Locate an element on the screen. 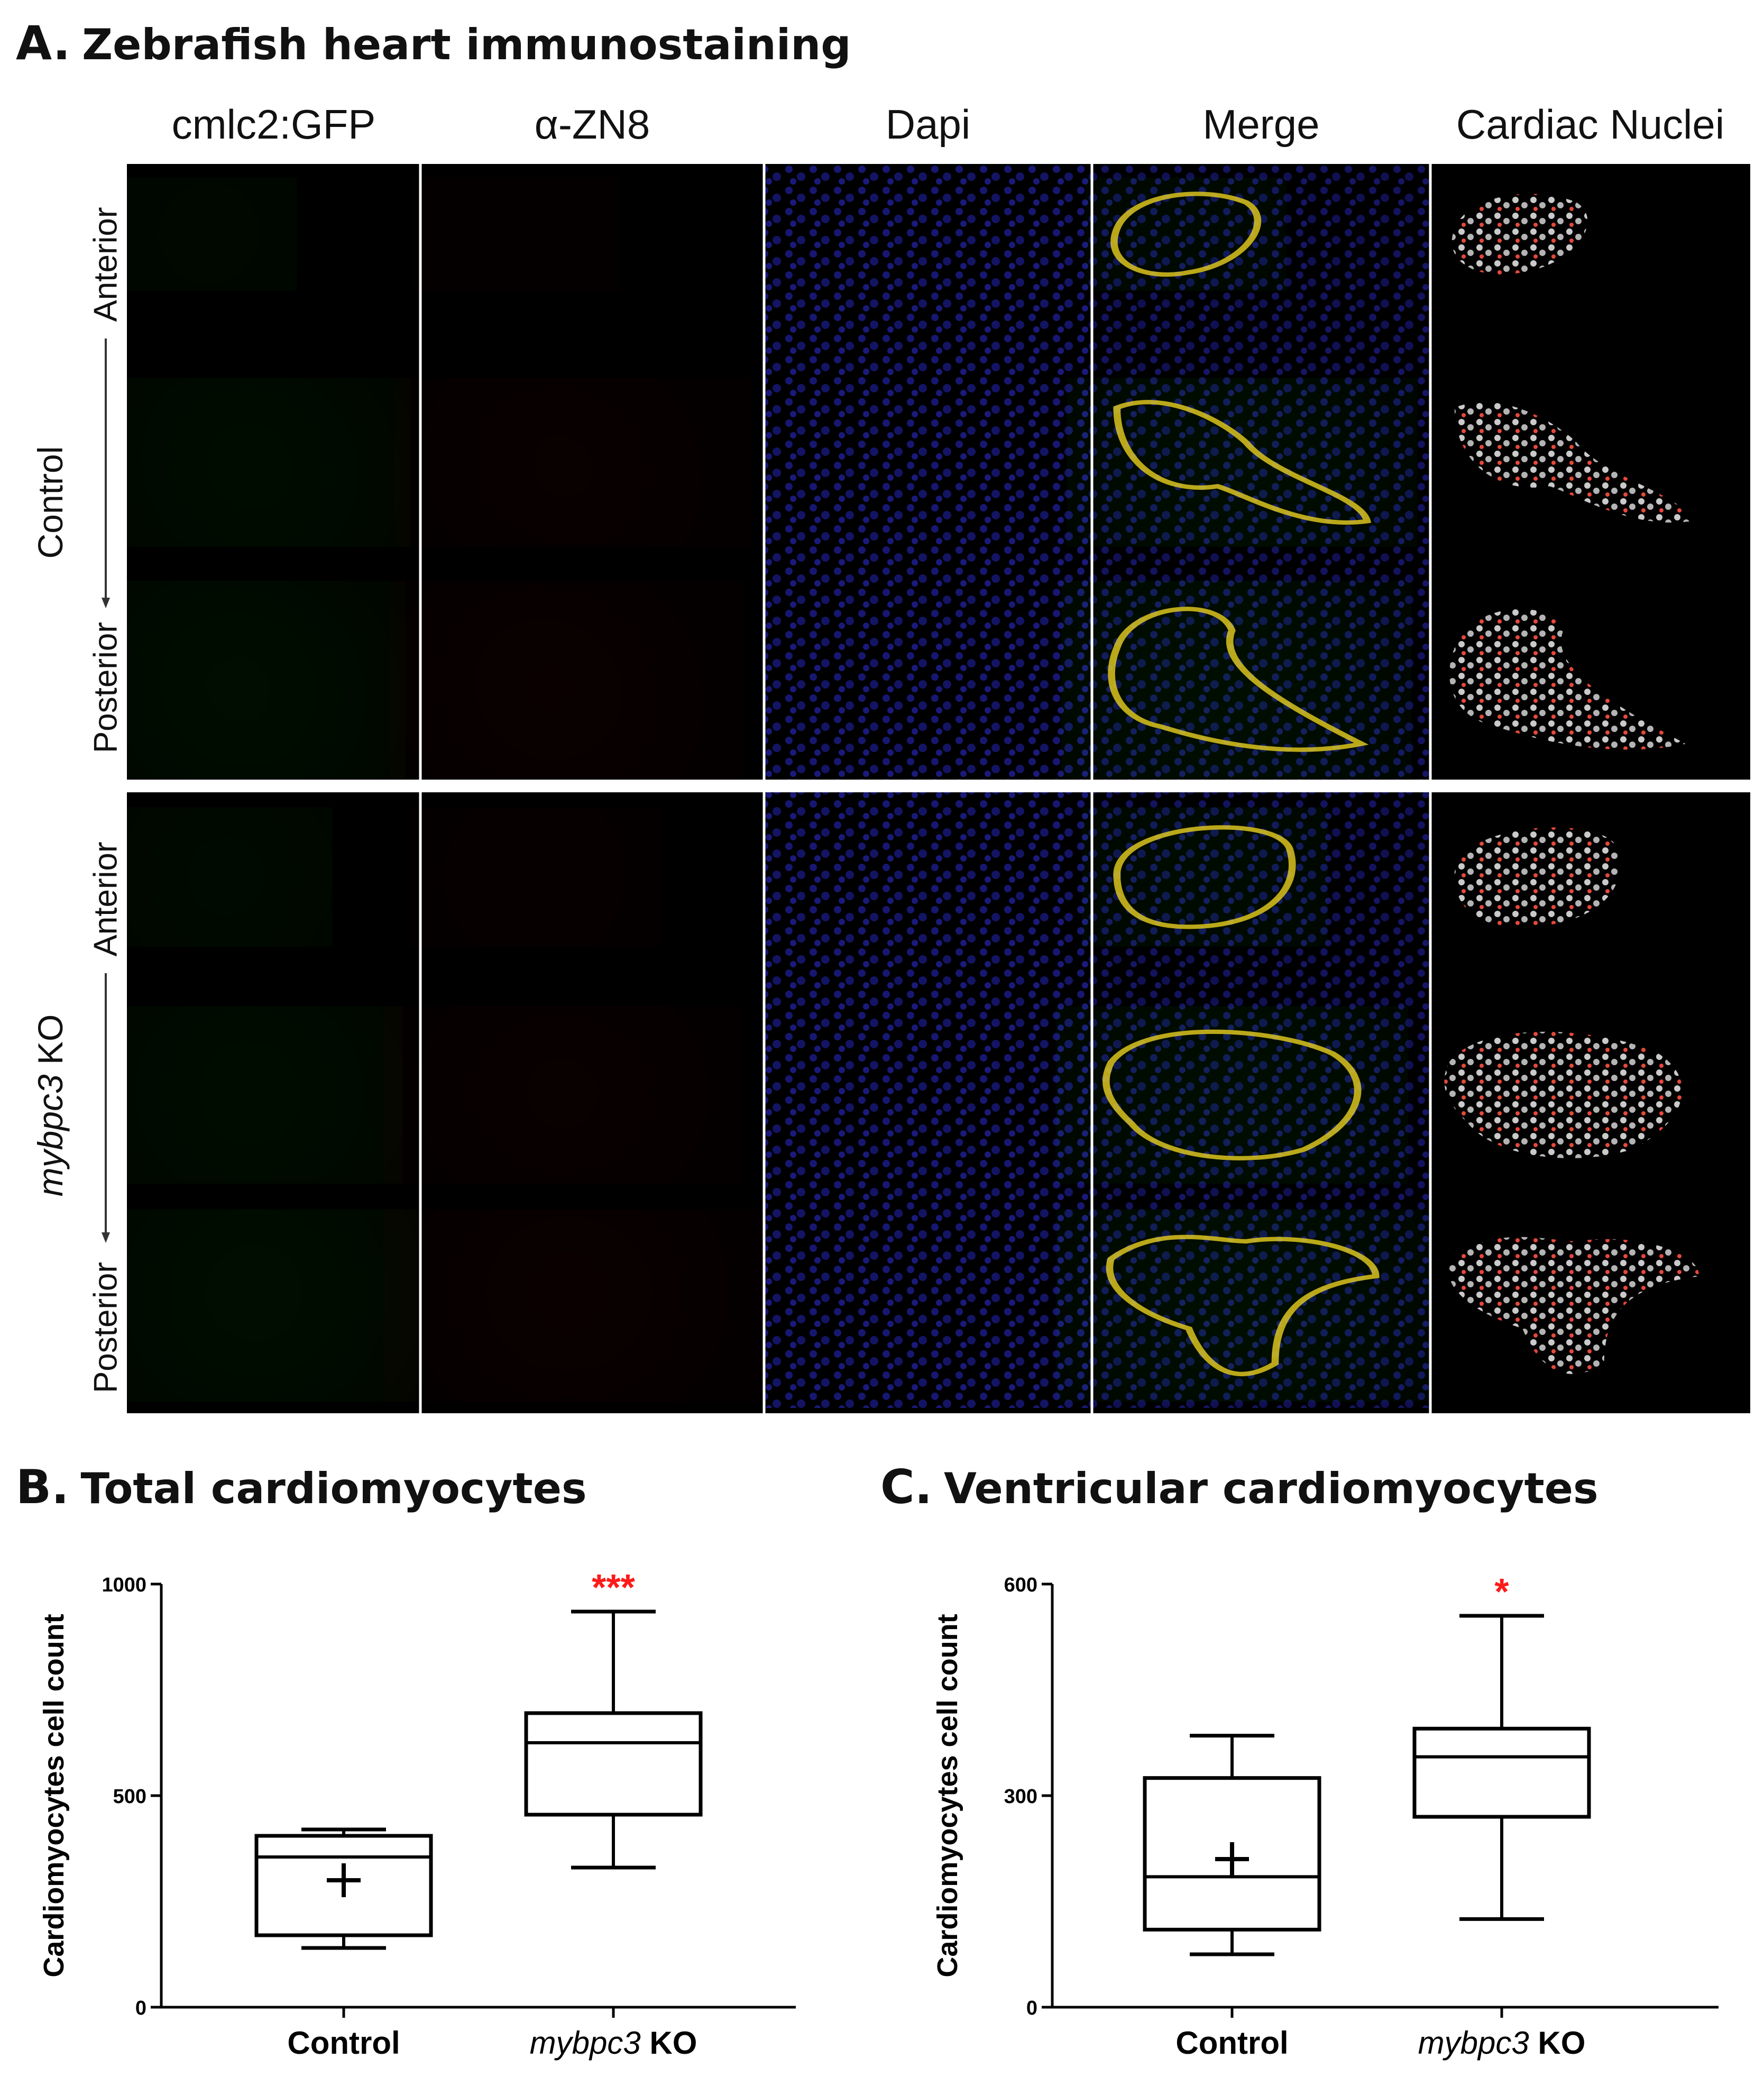  micro-tile-r5-dapi is located at coordinates (928, 1100).